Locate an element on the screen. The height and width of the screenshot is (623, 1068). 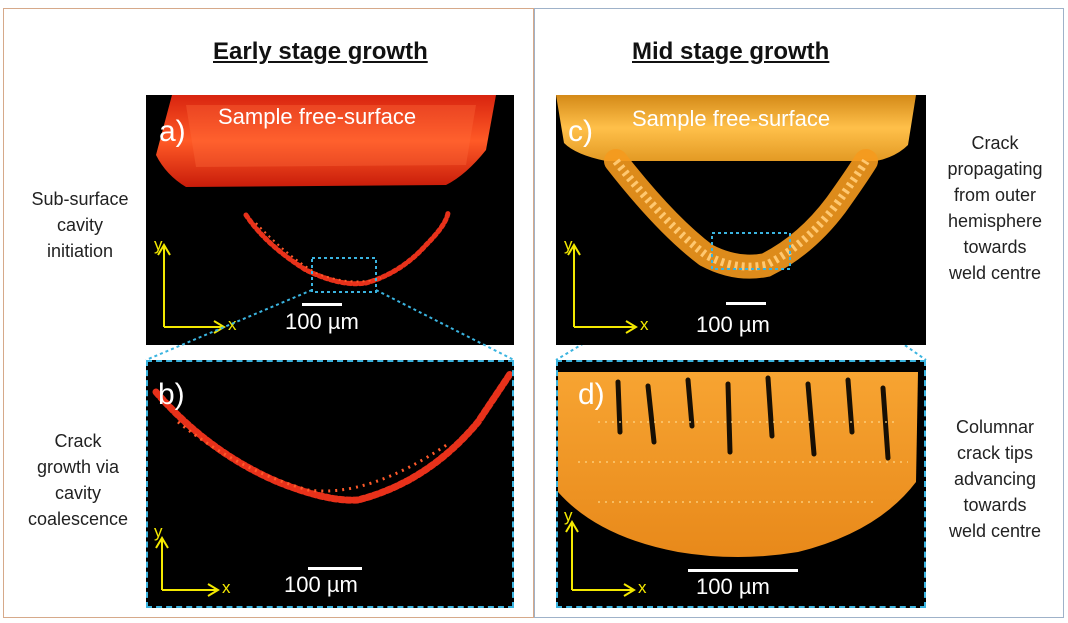
panel-c-image: Sample free-surface c) 100 µm y x is located at coordinates (741, 220).